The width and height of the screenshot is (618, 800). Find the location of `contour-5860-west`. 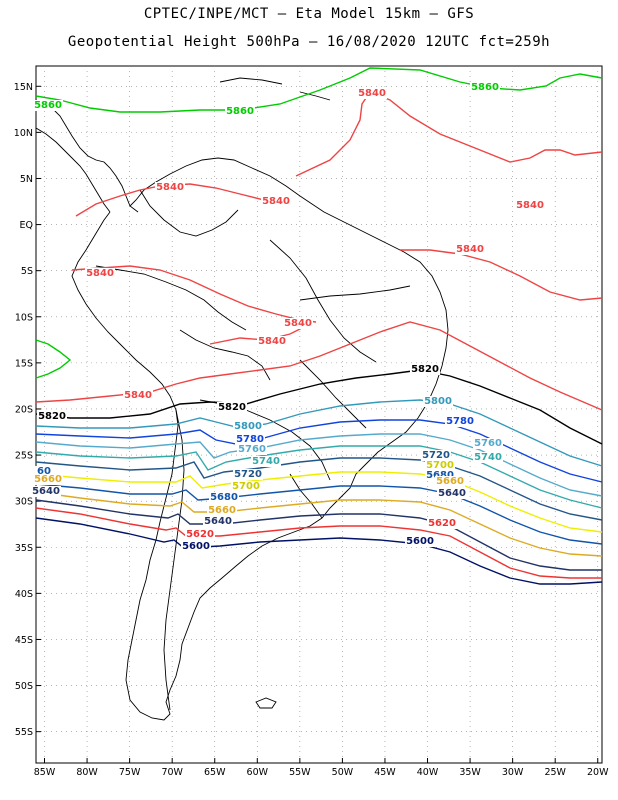

contour-5860-west is located at coordinates (53, 359).